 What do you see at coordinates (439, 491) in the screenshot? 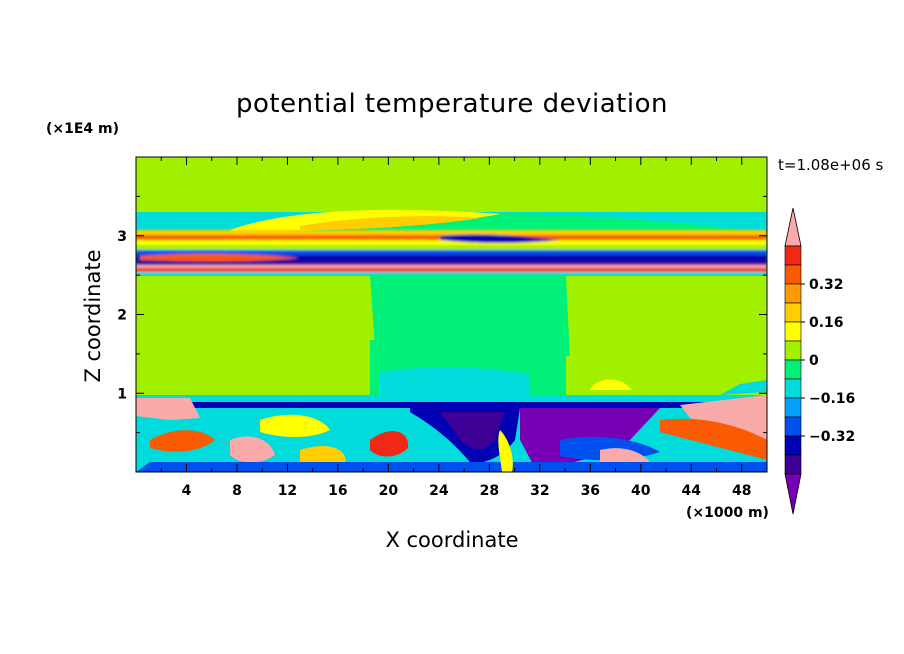
I see `x-tick-label: 24` at bounding box center [439, 491].